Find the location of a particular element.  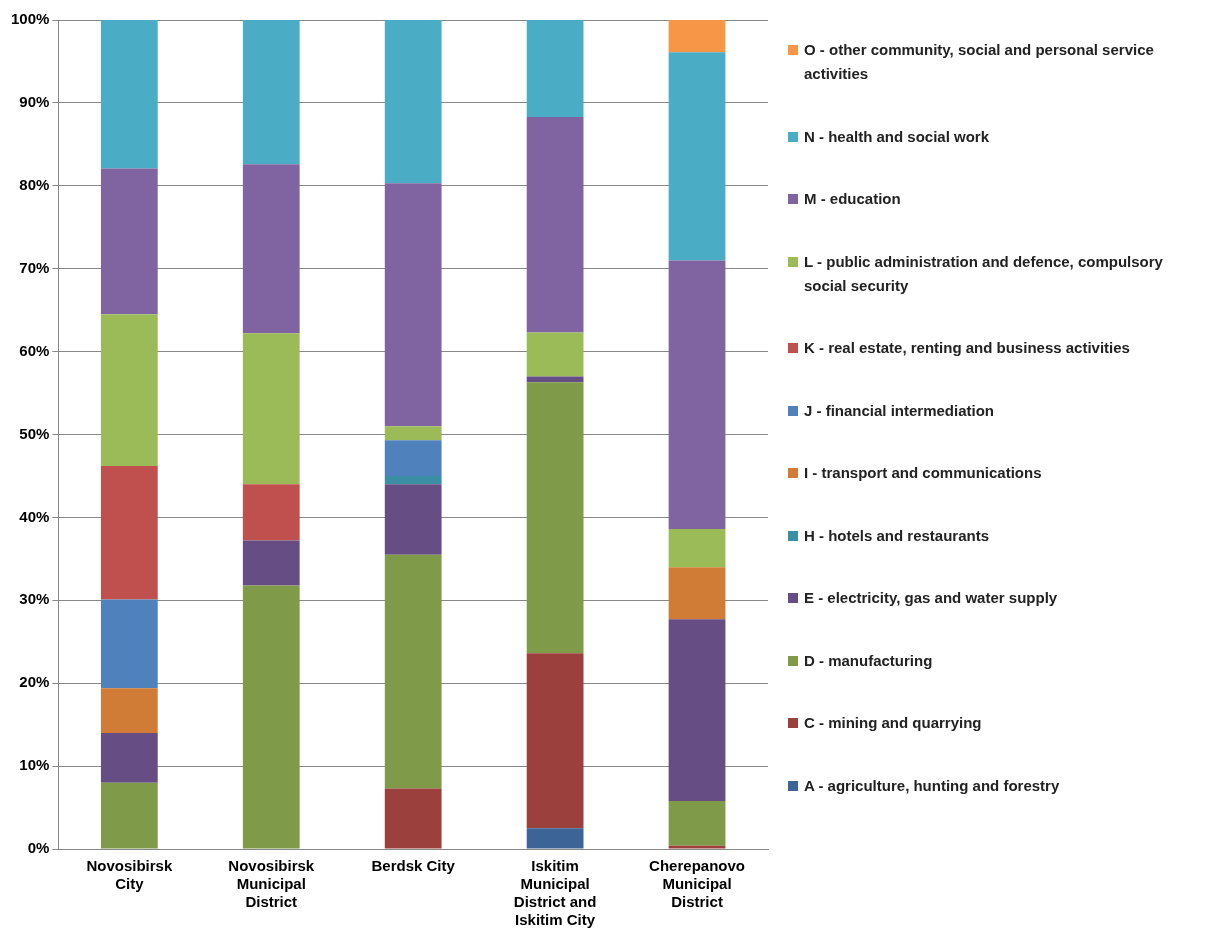

y-tick-label: 100% is located at coordinates (30, 19).